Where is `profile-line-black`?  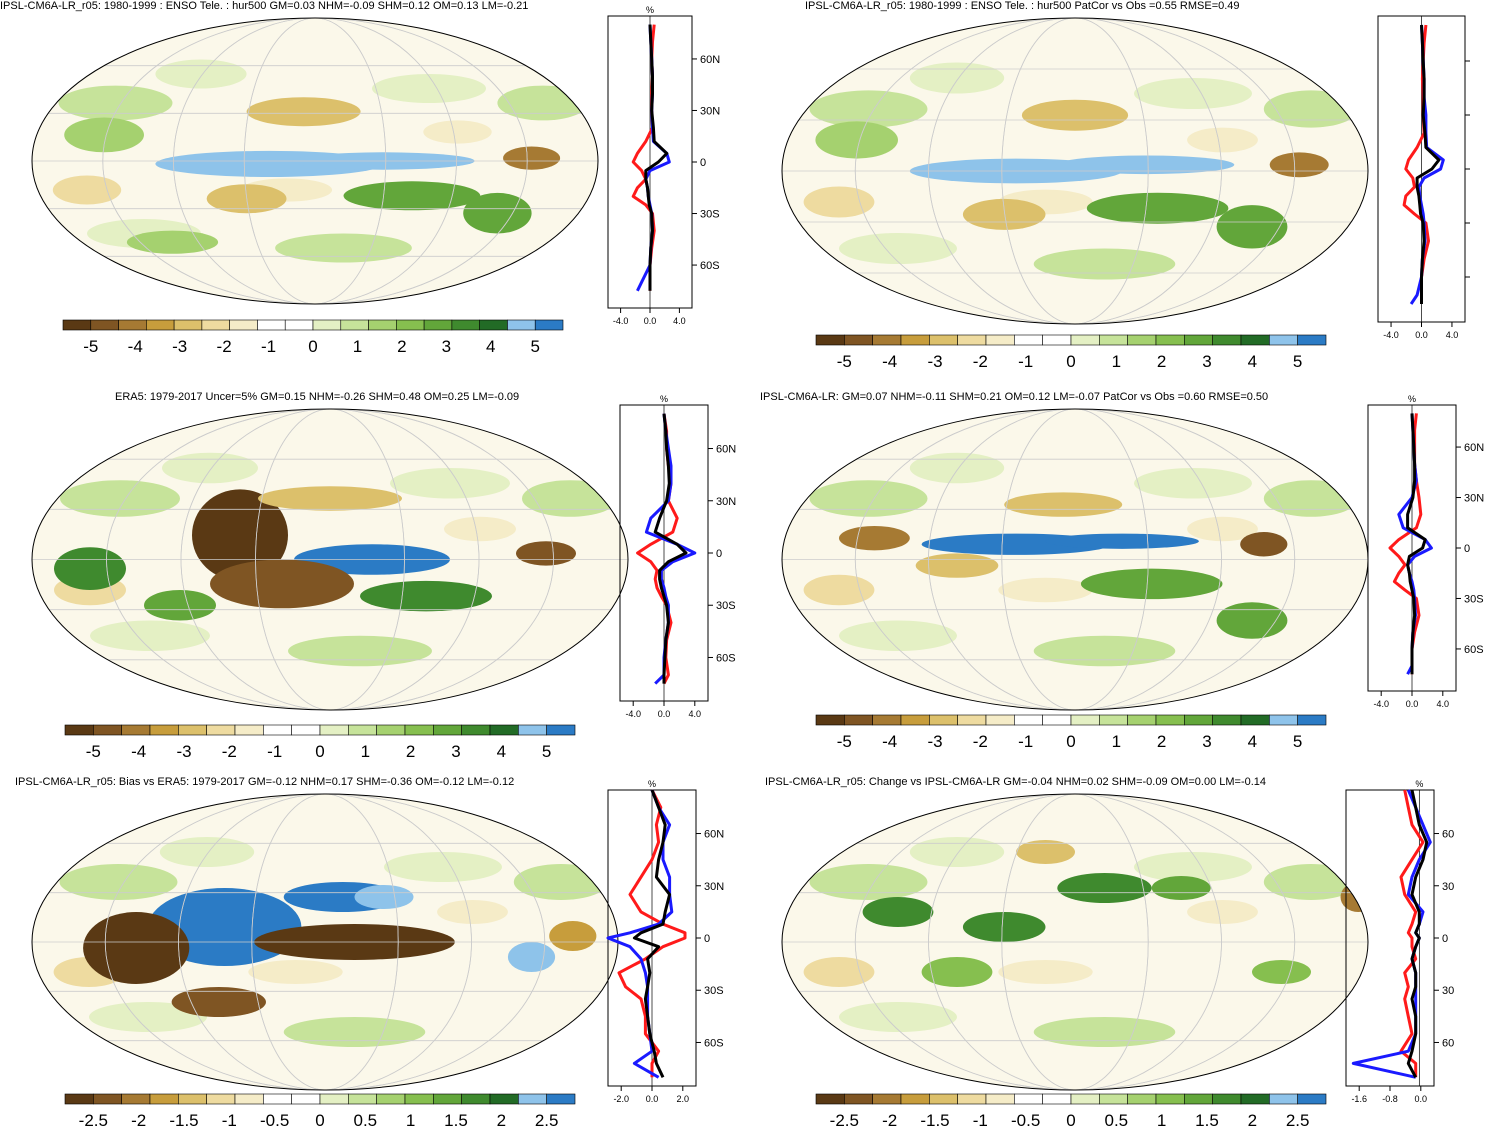 profile-line-black is located at coordinates (652, 933).